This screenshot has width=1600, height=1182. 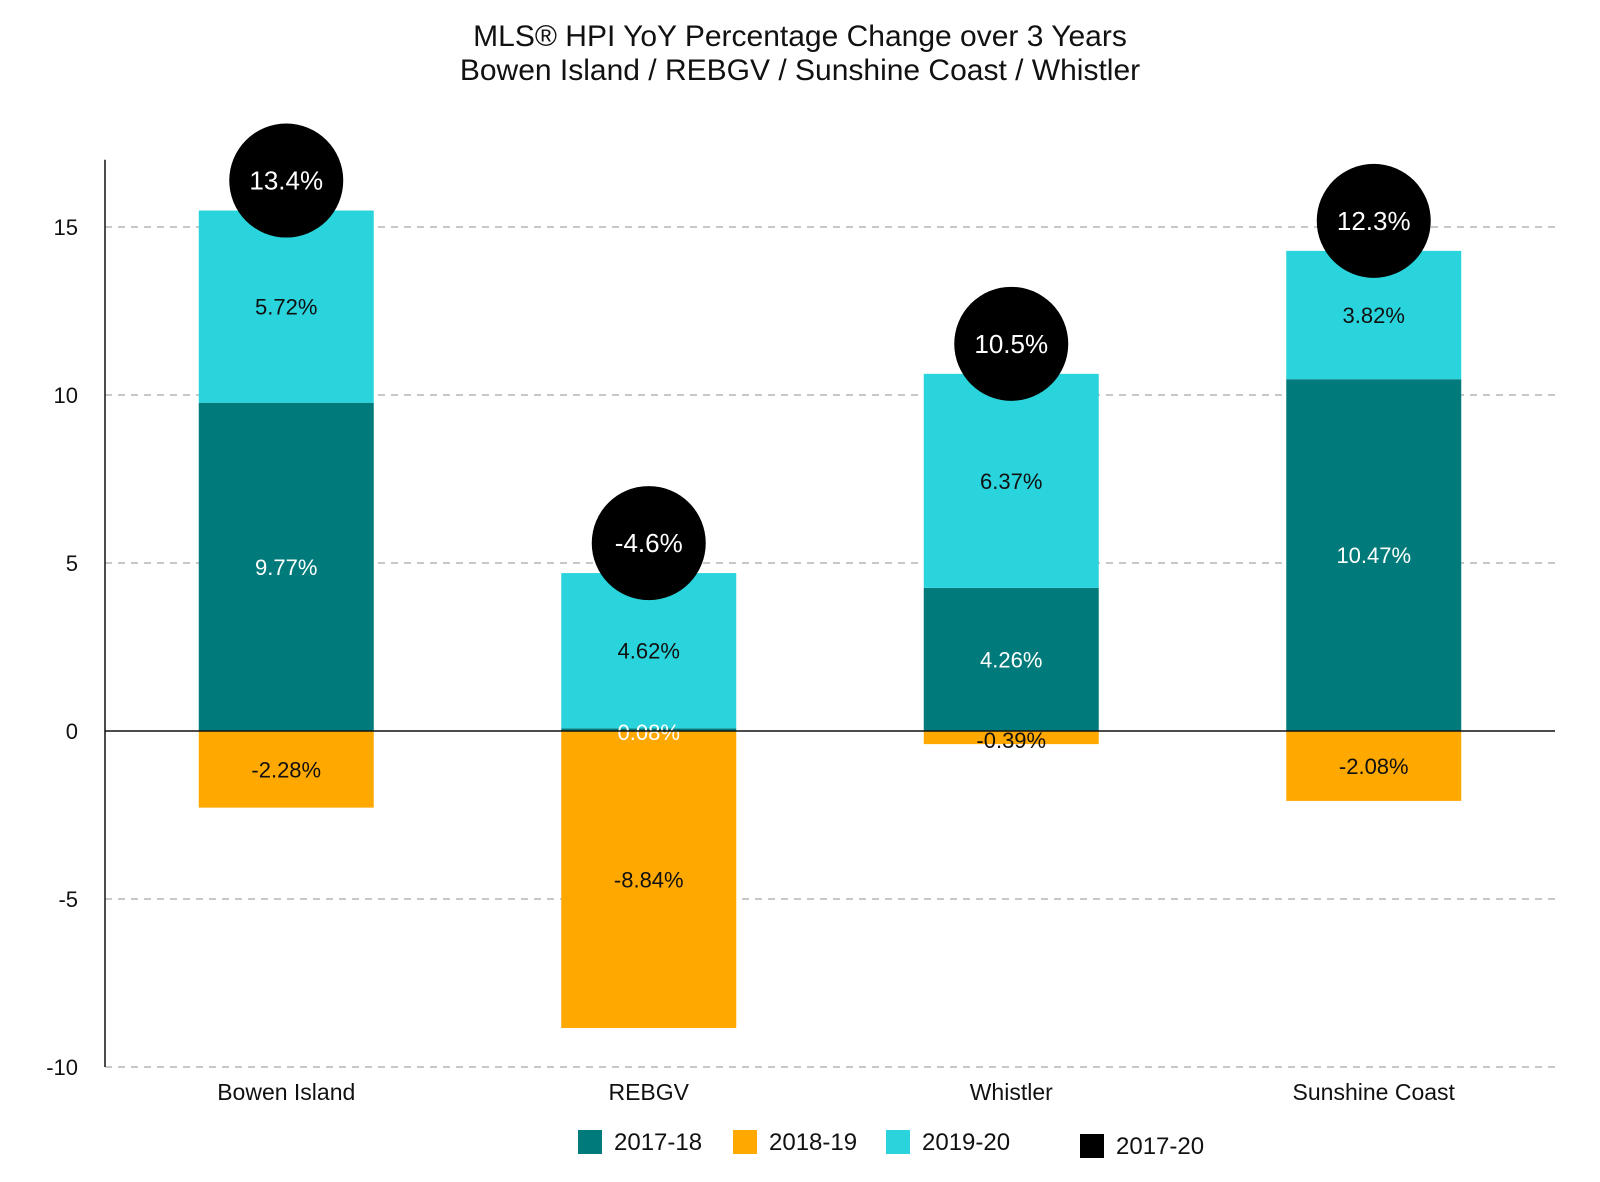 I want to click on bar-value-label: 0.08%, so click(x=649, y=732).